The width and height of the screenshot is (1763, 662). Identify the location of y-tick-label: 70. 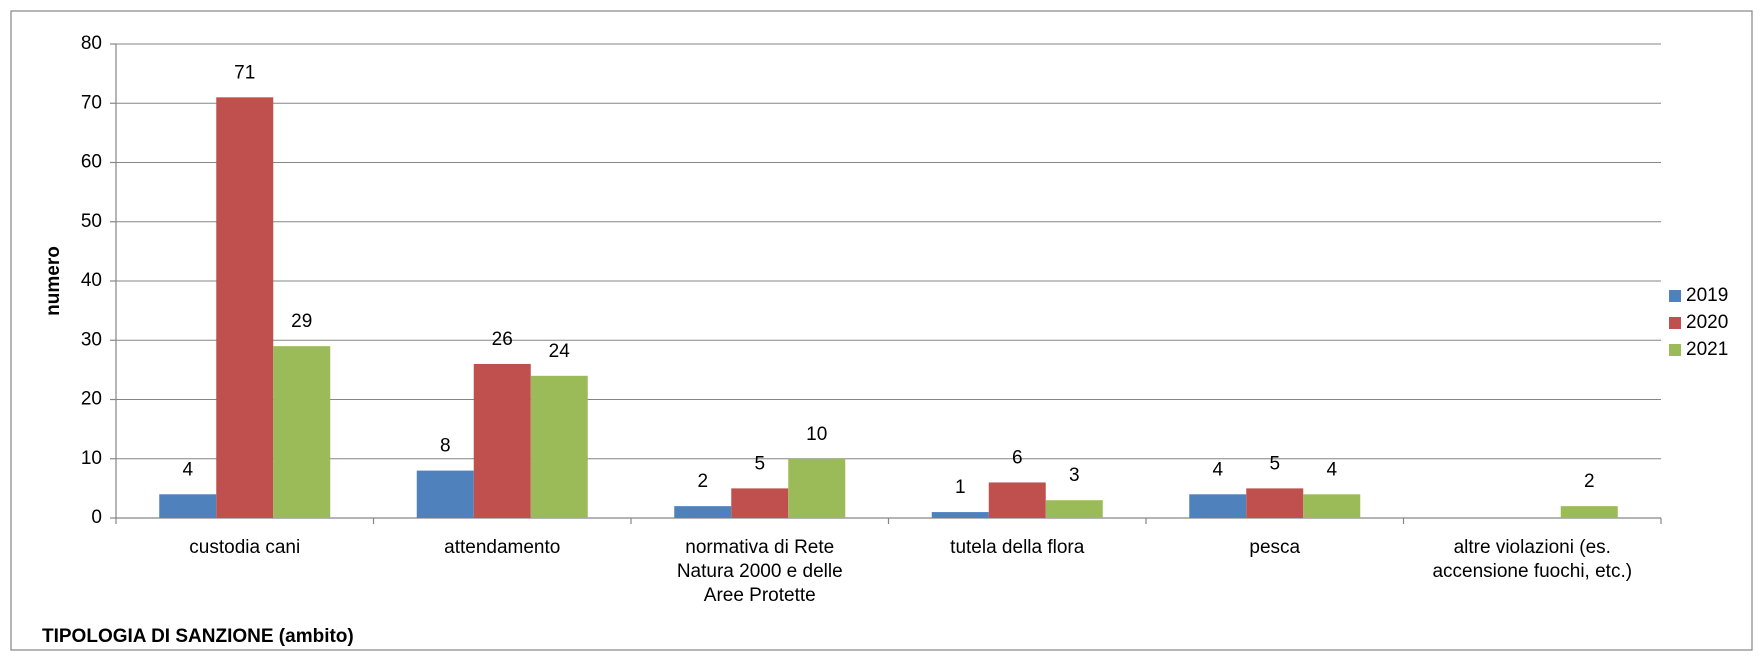
(91, 102).